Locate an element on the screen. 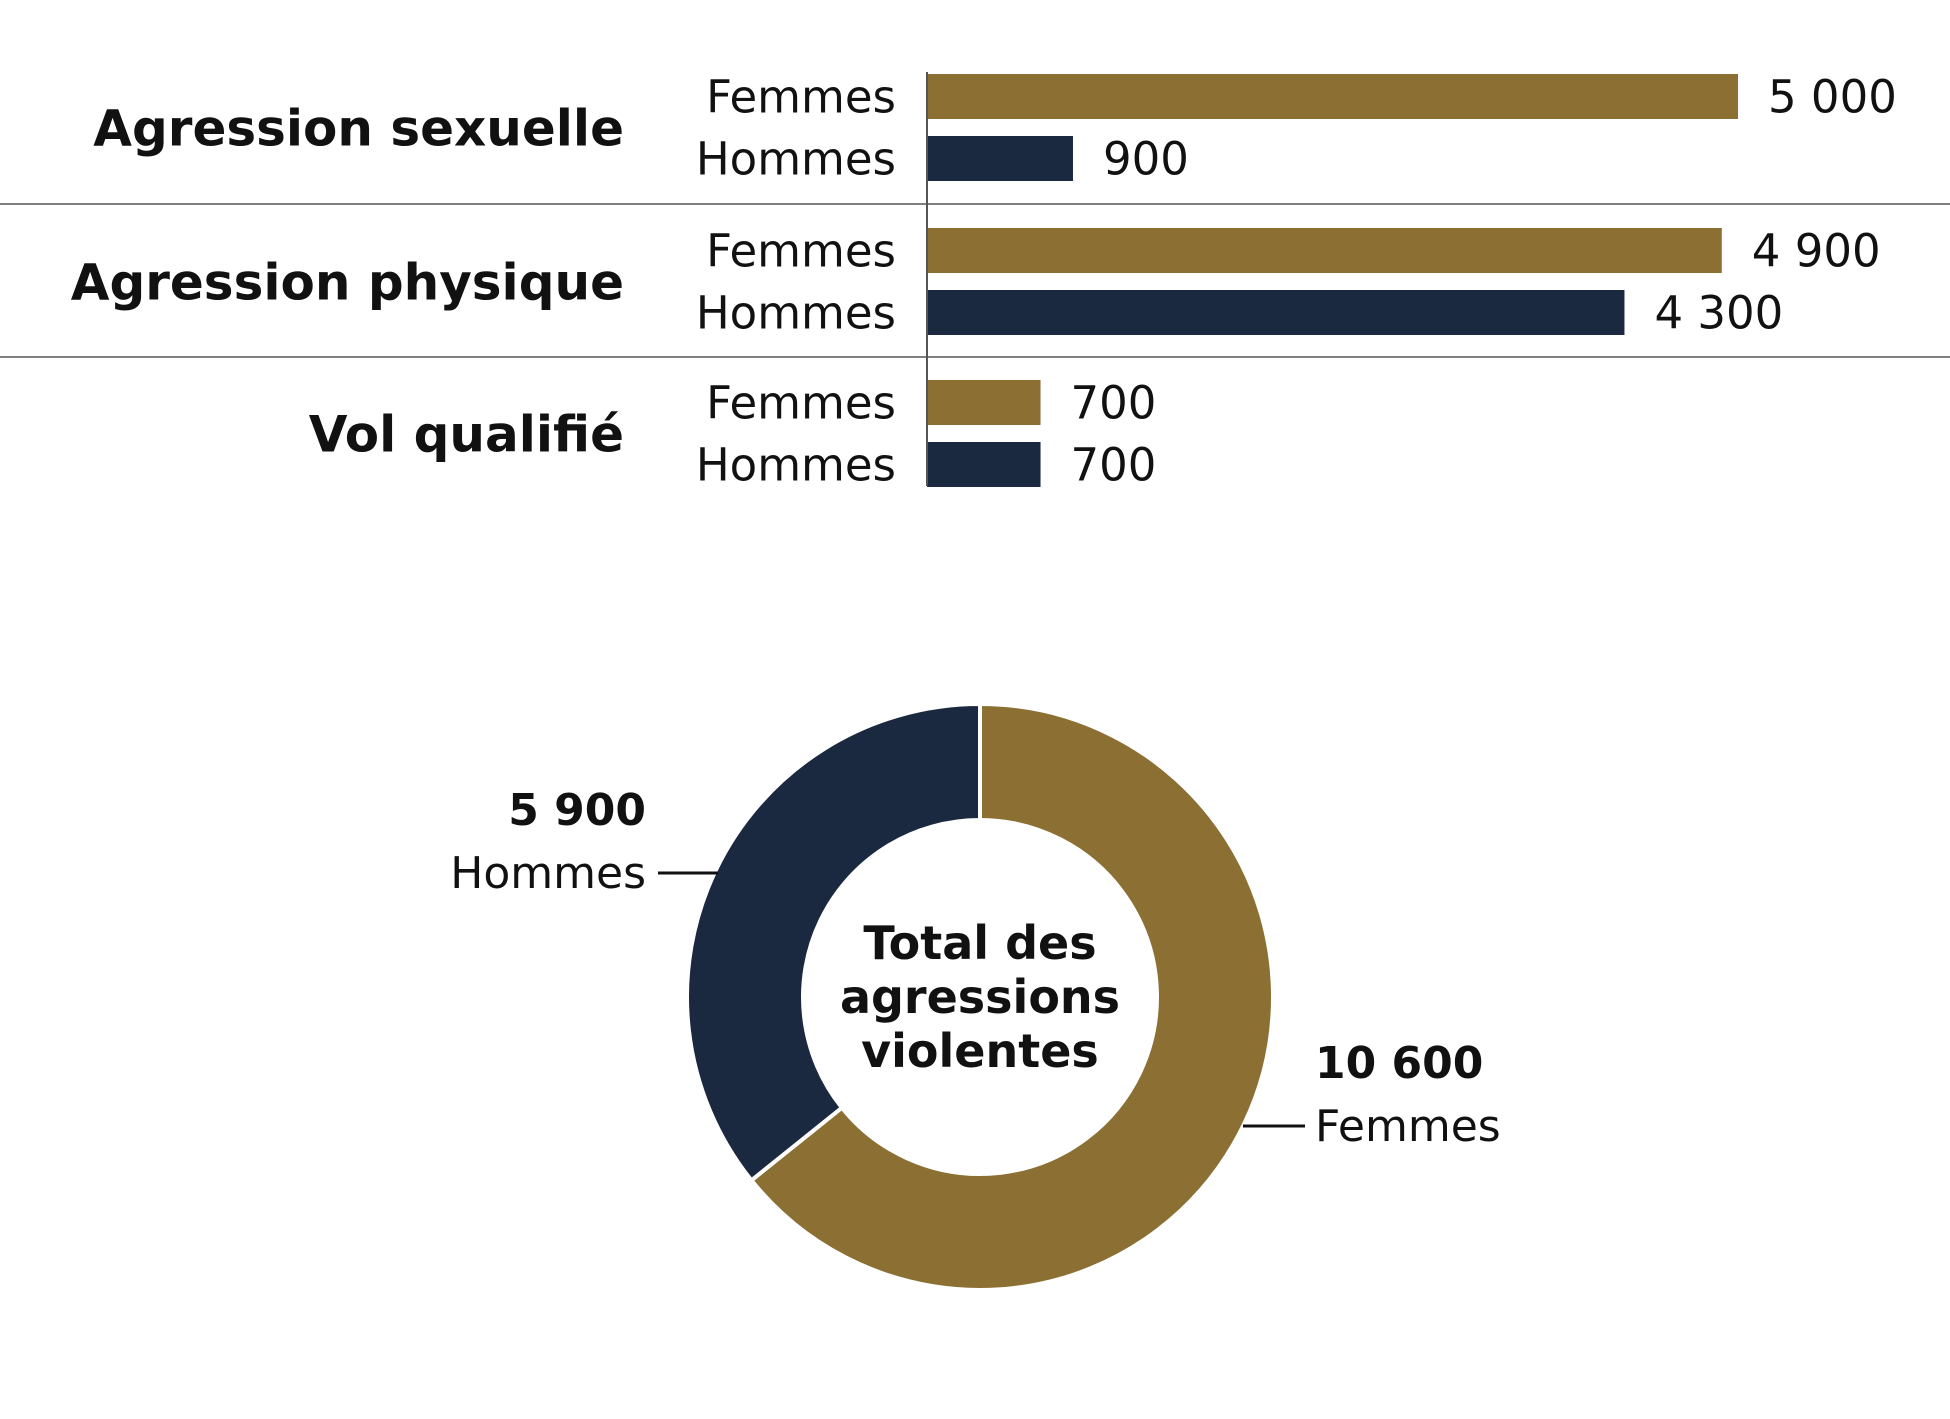  value-label: 4 900 is located at coordinates (1816, 251).